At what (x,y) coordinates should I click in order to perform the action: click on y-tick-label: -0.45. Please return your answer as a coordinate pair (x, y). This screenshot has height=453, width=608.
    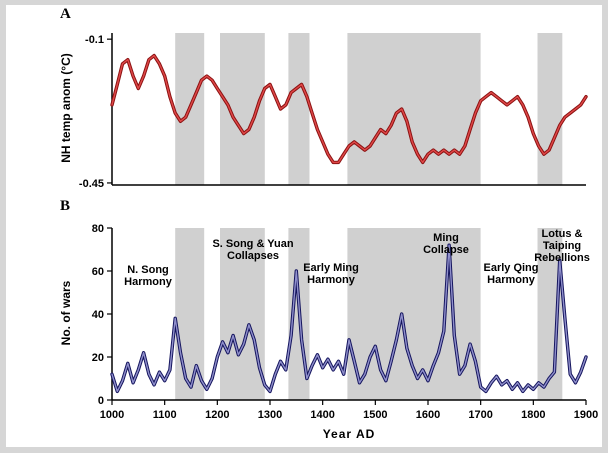
    Looking at the image, I should click on (91, 184).